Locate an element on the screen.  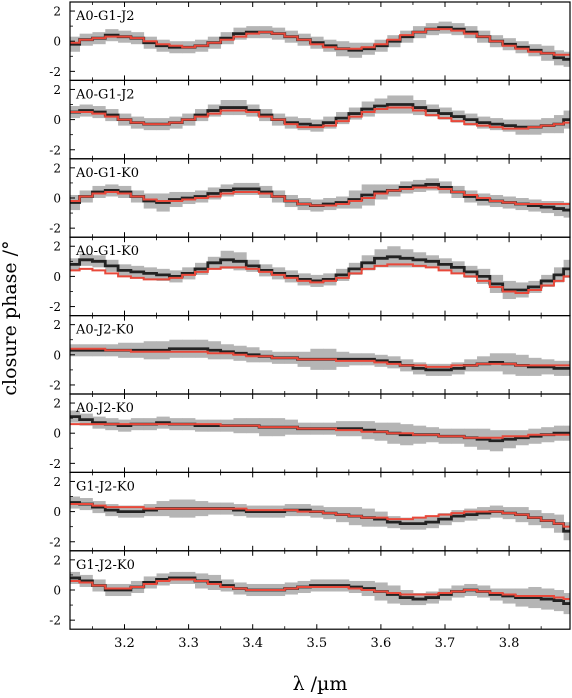
x-tick-label: 3.5 is located at coordinates (316, 643).